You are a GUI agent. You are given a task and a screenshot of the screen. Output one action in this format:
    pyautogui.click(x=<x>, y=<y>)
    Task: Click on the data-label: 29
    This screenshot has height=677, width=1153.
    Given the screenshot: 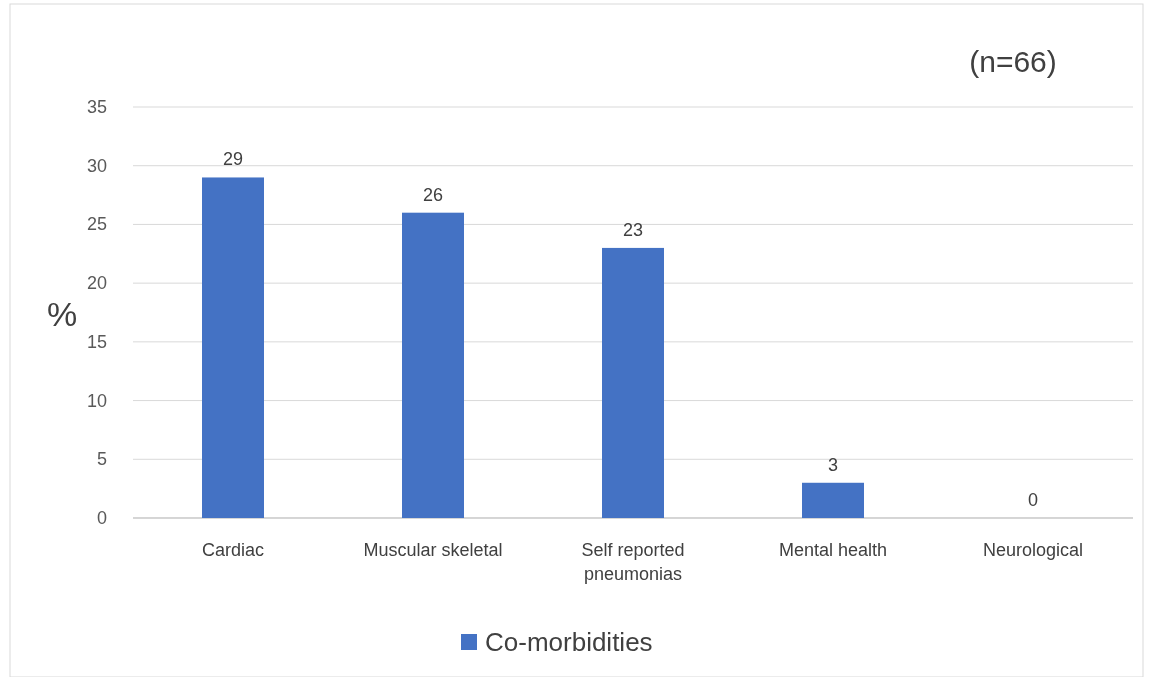 What is the action you would take?
    pyautogui.click(x=233, y=159)
    